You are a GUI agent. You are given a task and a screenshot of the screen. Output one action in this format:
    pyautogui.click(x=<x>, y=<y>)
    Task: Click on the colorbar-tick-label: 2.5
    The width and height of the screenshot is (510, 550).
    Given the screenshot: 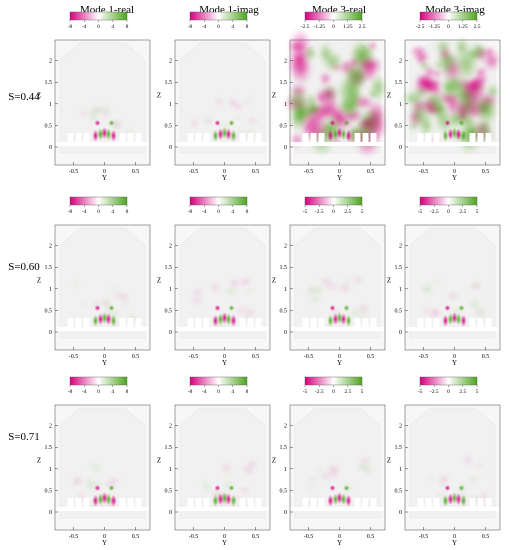 What is the action you would take?
    pyautogui.click(x=347, y=212)
    